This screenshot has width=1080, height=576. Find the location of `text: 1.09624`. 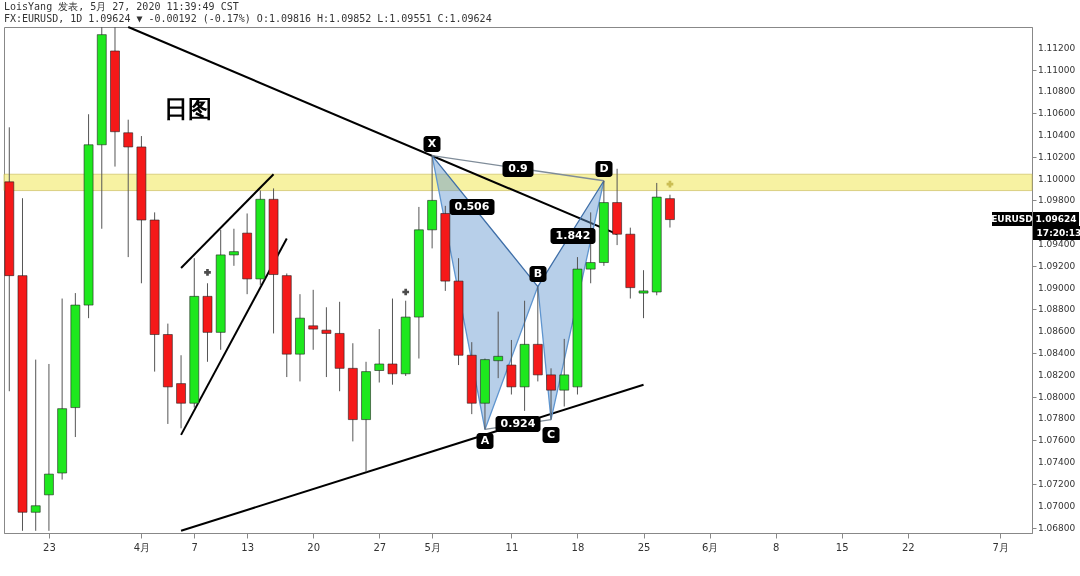

text: 1.09624 is located at coordinates (1056, 219).